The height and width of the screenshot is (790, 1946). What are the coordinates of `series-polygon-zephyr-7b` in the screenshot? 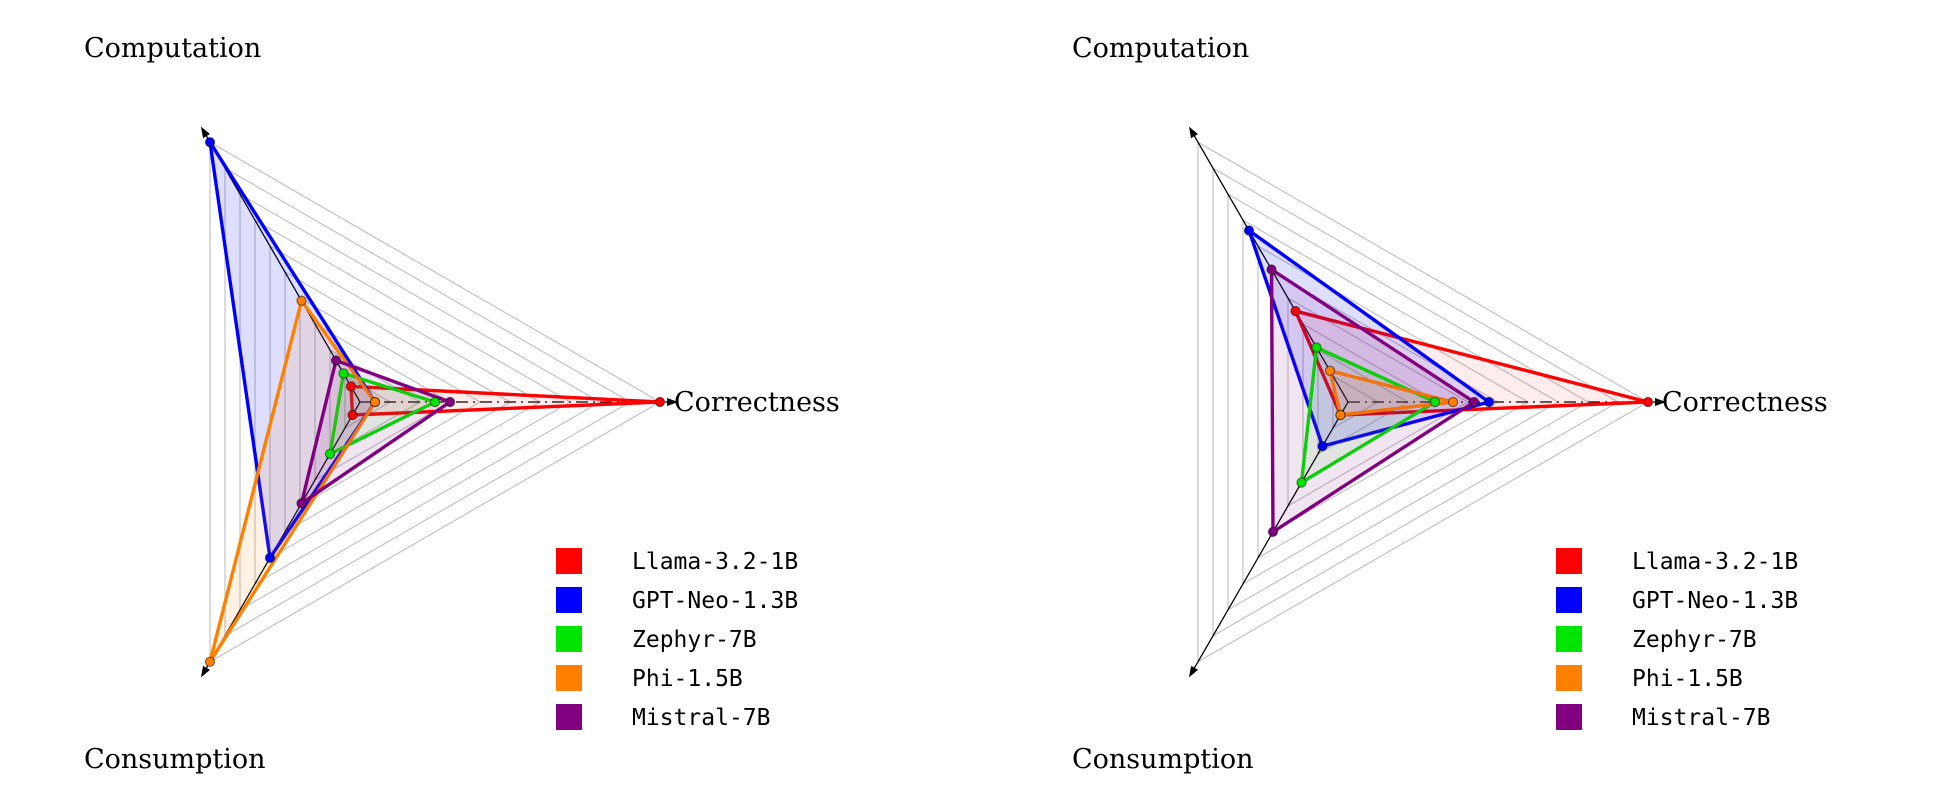 It's located at (1369, 415).